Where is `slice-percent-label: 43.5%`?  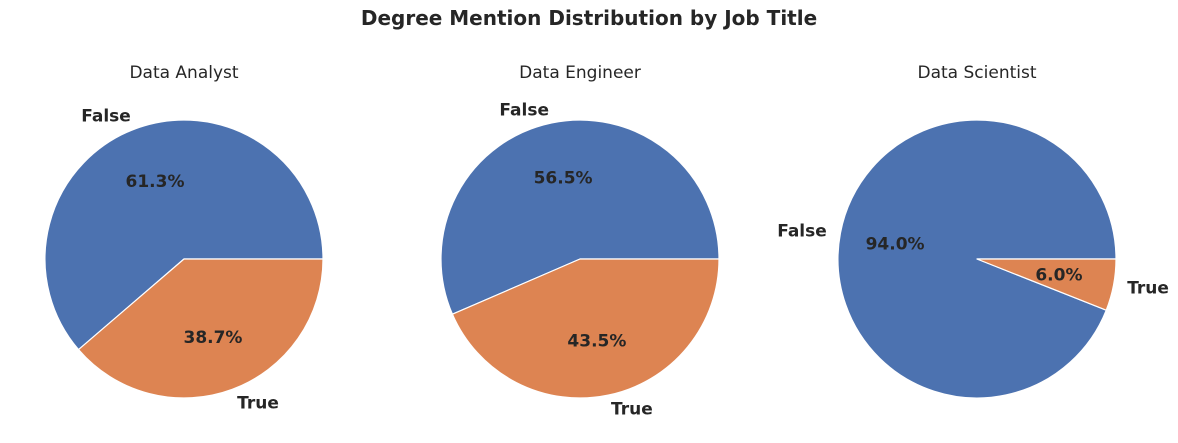 slice-percent-label: 43.5% is located at coordinates (596, 342).